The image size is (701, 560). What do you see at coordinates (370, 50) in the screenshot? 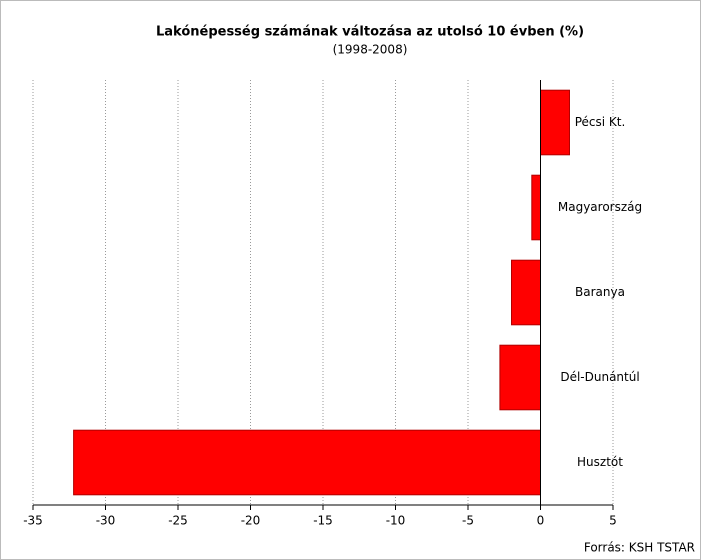
I see `chart-subtitle: (1998-2008)` at bounding box center [370, 50].